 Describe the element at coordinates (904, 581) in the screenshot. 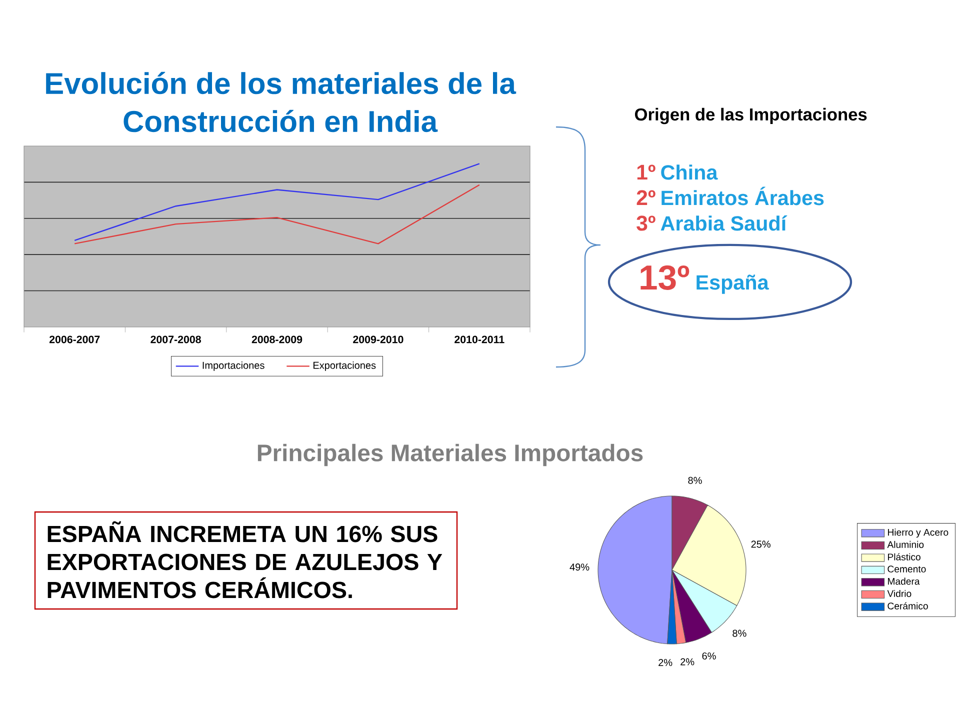

I see `legend-label: Madera` at that location.